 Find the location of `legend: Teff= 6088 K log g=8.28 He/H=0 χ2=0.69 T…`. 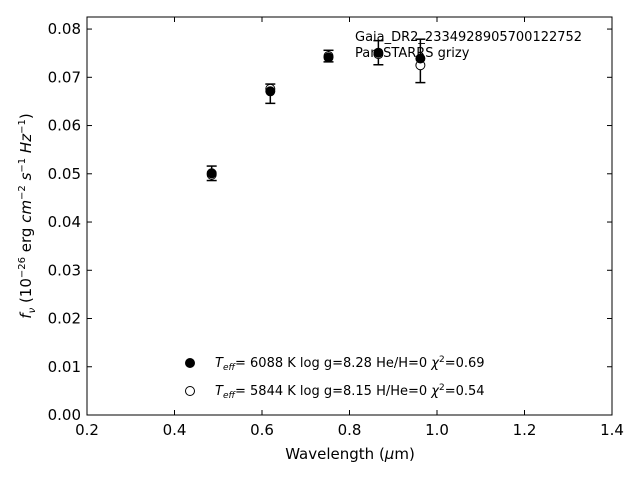

legend: Teff= 6088 K log g=8.28 He/H=0 χ2=0.69 T… is located at coordinates (335, 378).